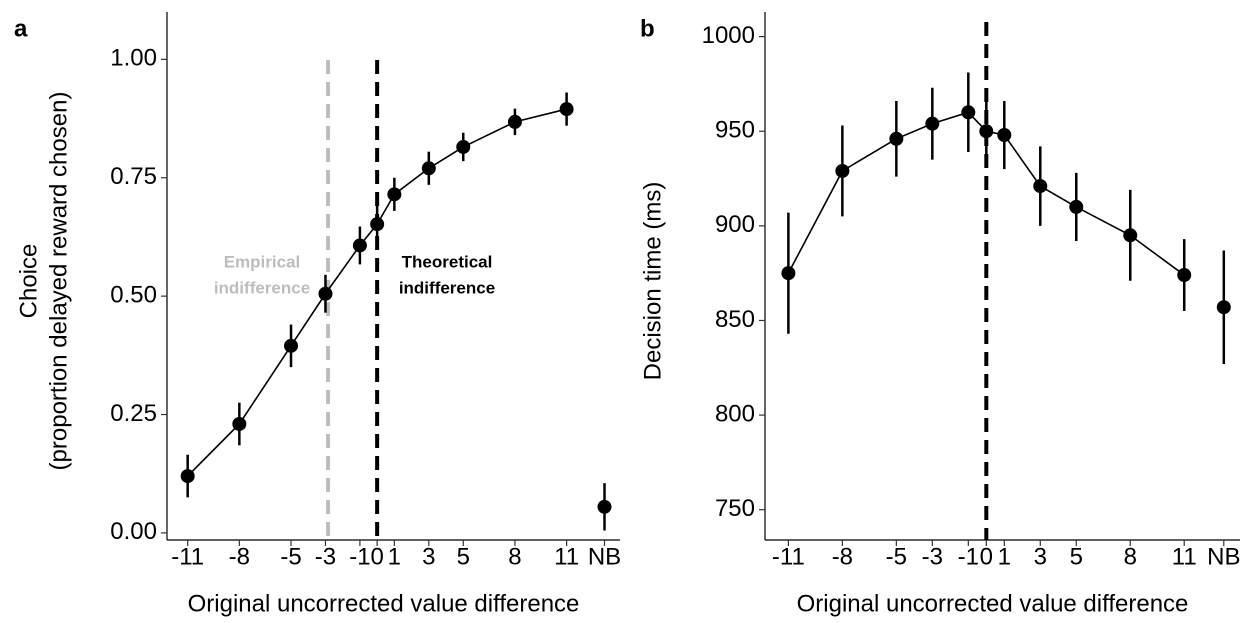 Image resolution: width=1249 pixels, height=623 pixels. I want to click on y-axis-title: (proportion delayed reward chosen), so click(58, 281).